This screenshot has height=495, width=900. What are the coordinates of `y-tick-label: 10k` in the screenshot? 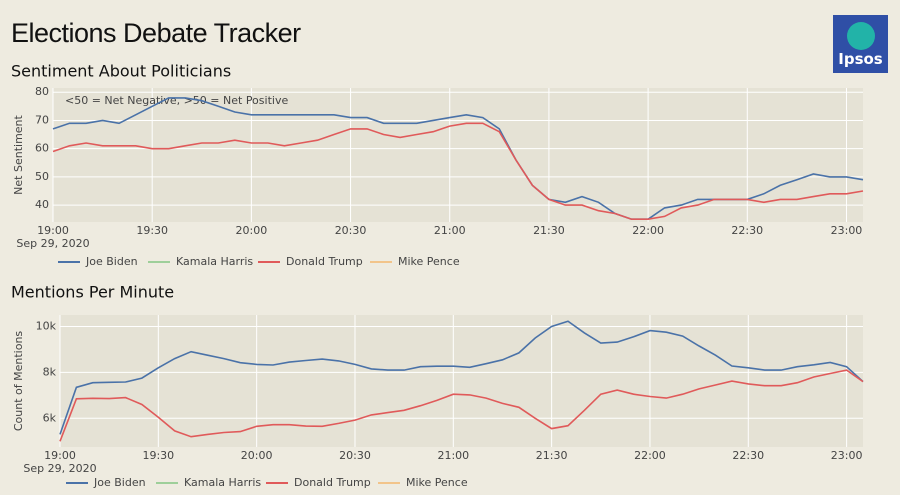 It's located at (46, 325).